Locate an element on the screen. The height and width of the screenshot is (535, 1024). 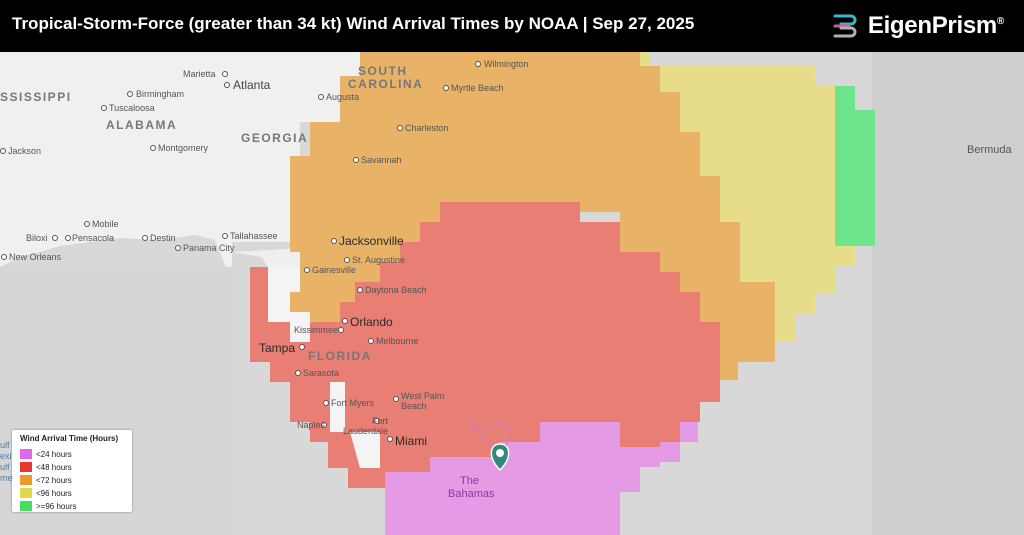
legend-title: Wind Arrival Time (Hours) is located at coordinates (69, 438).